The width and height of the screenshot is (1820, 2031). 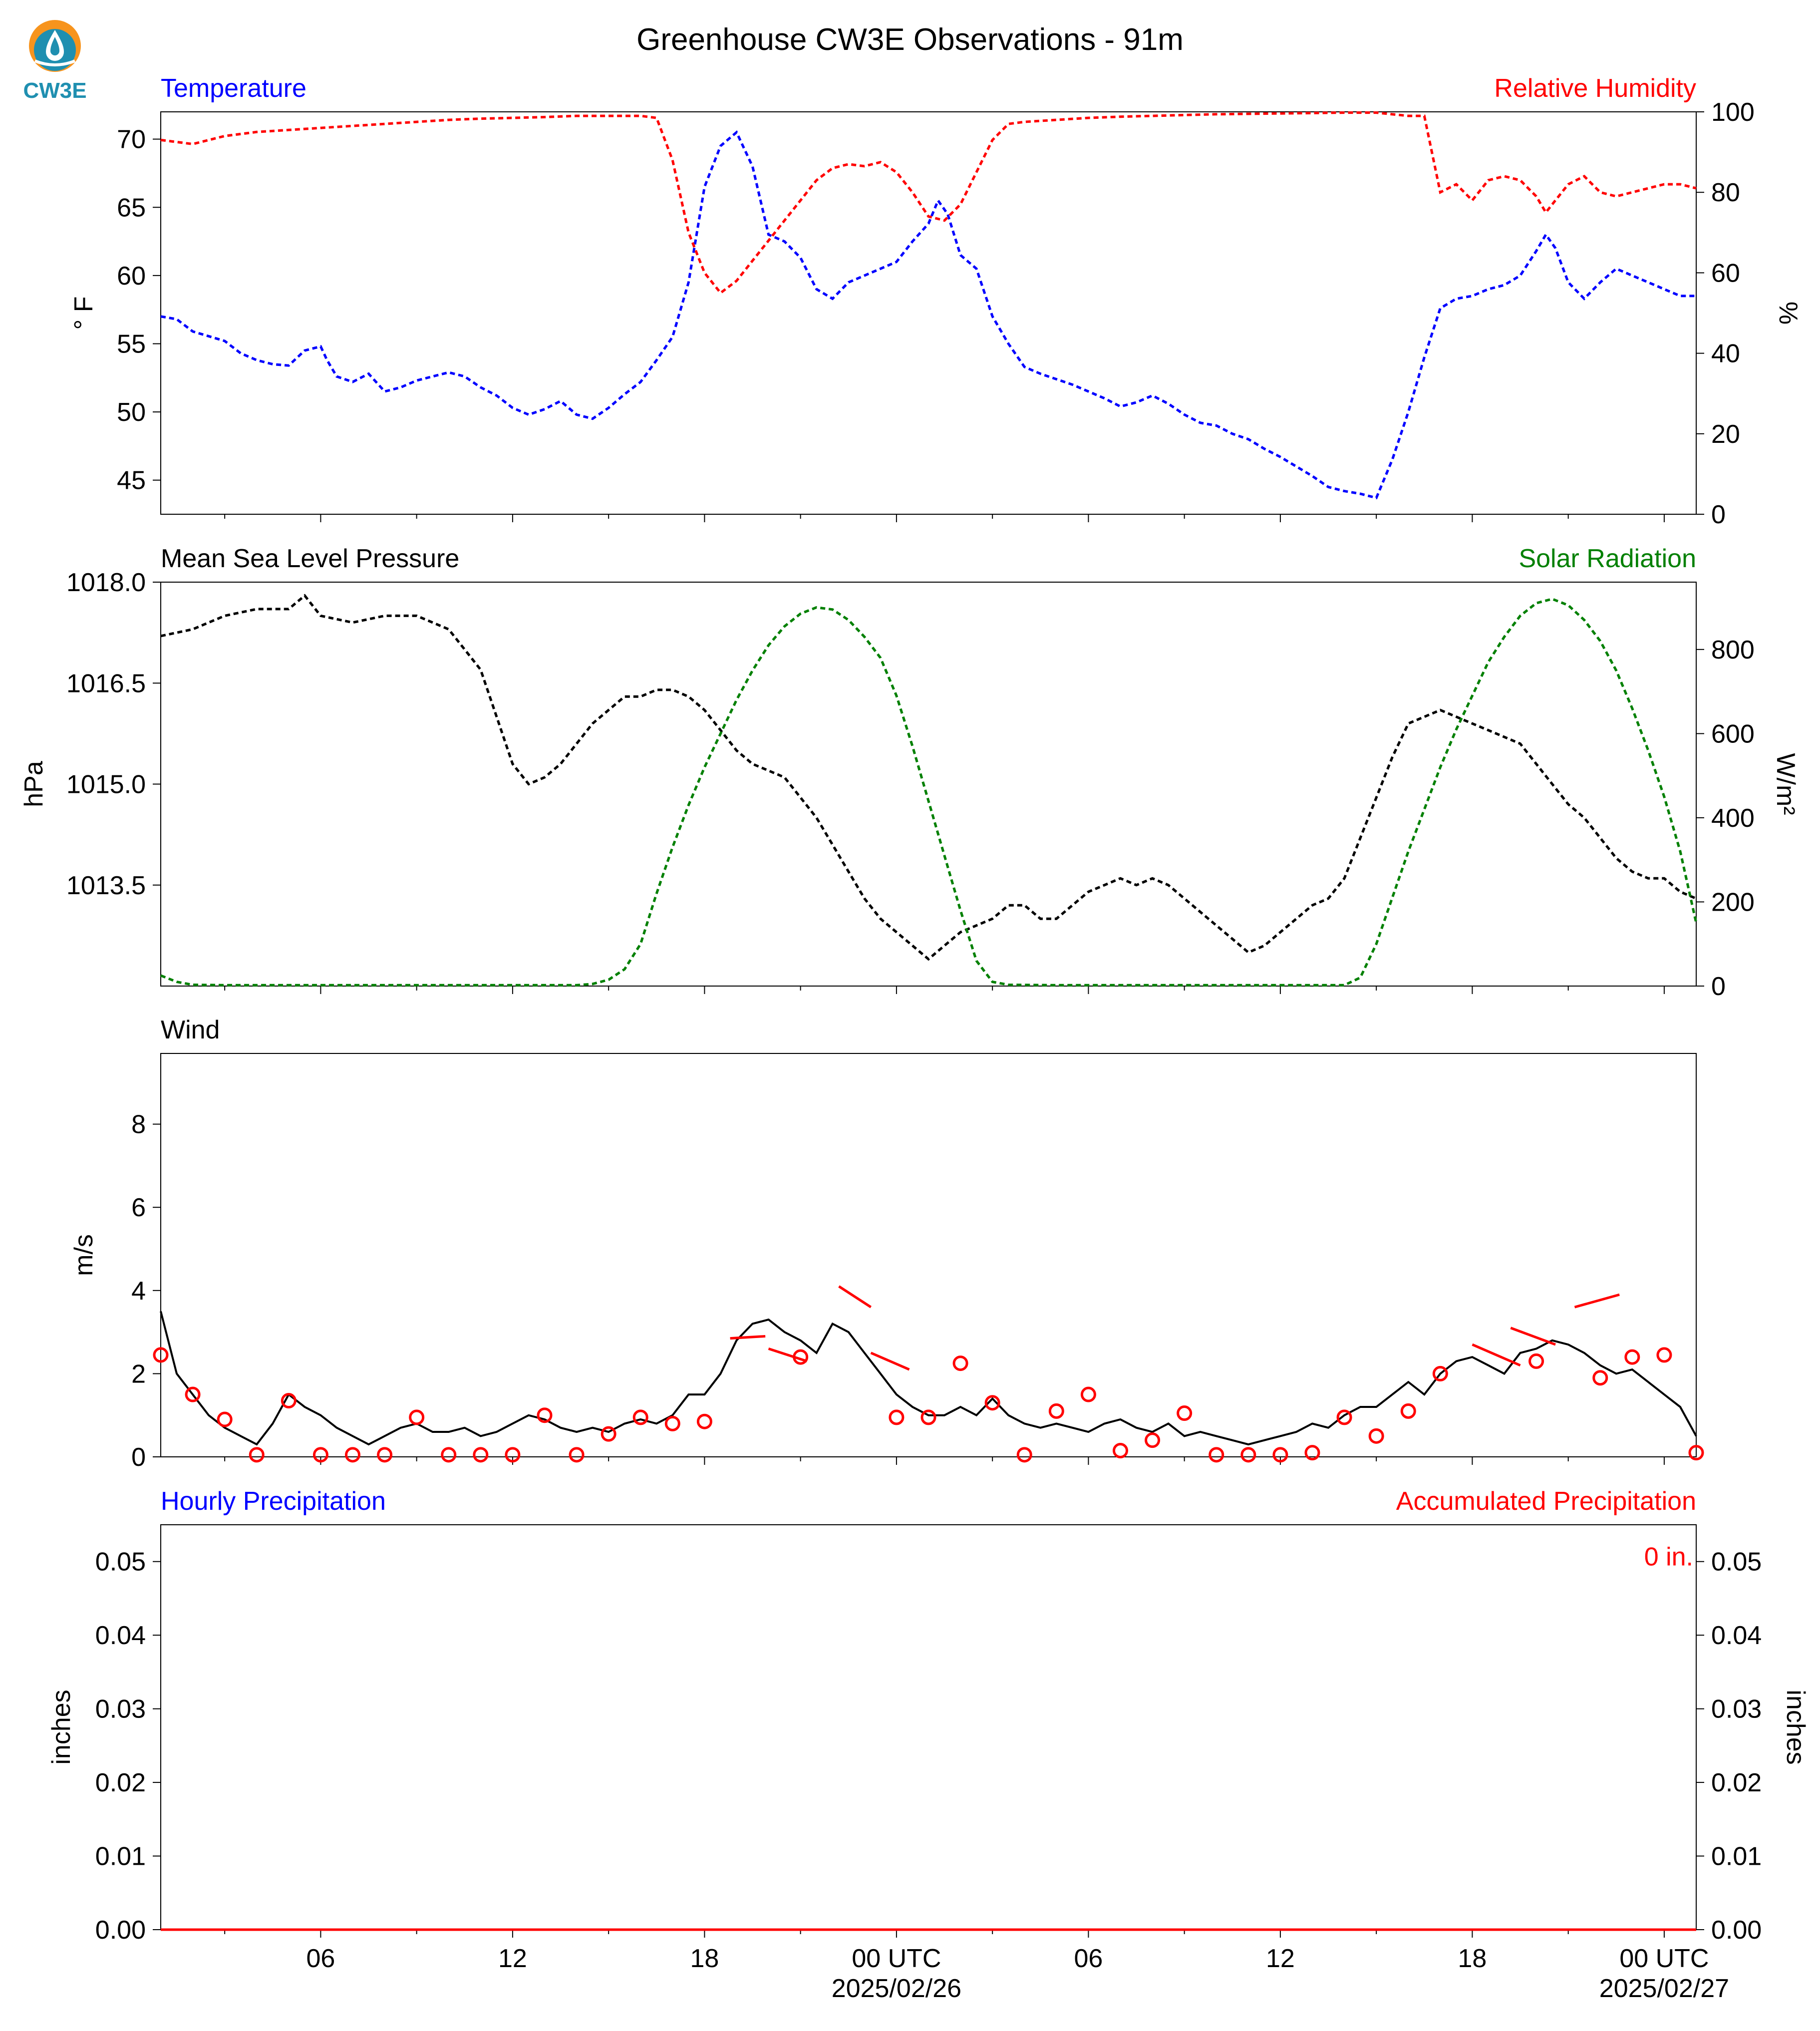 I want to click on y-tick-label-right: 100, so click(x=1733, y=113).